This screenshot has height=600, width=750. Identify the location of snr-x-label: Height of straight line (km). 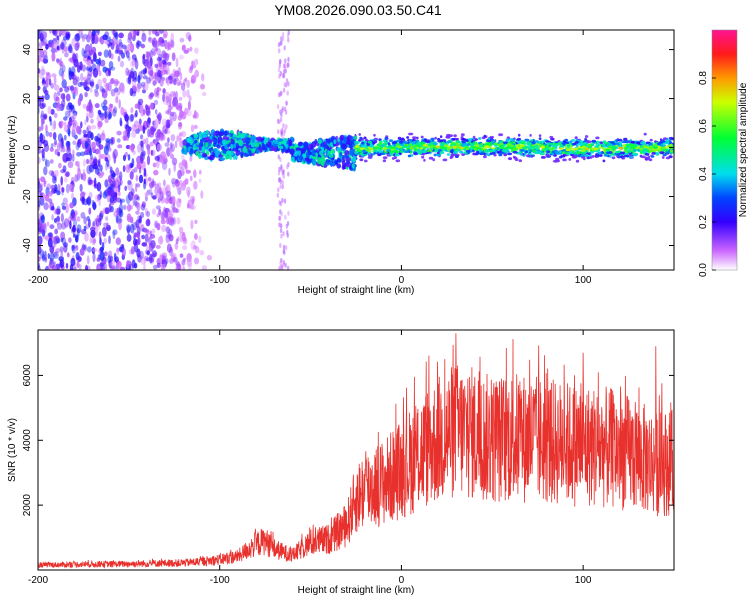
(356, 590).